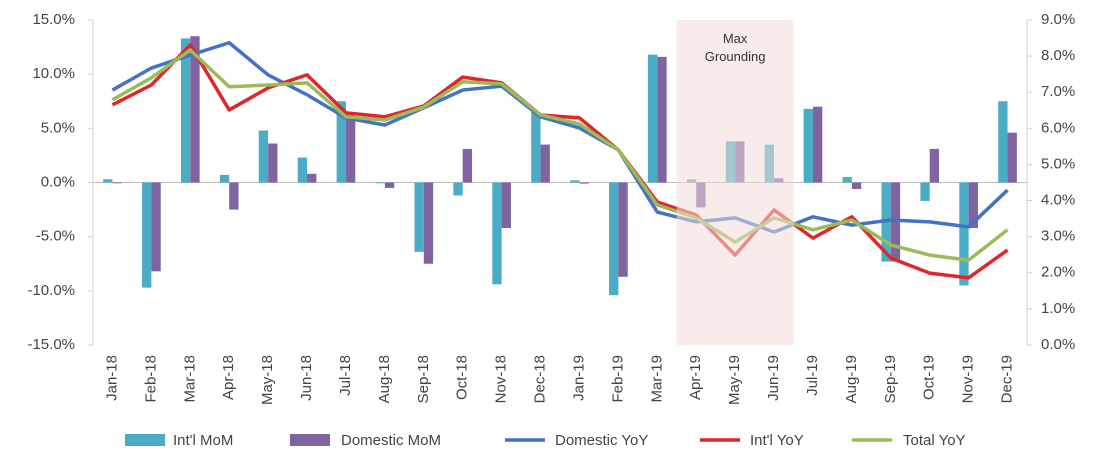 The height and width of the screenshot is (454, 1104). I want to click on y-tick-label: 10.0%, so click(53, 73).